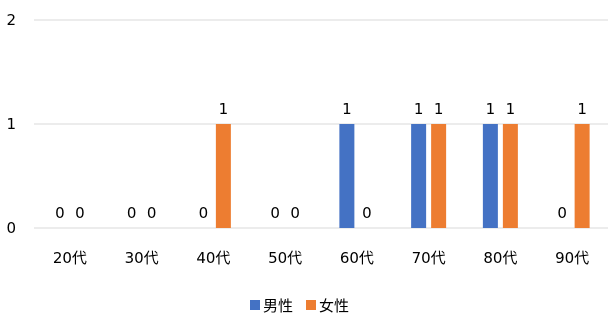 The height and width of the screenshot is (329, 612). What do you see at coordinates (11, 228) in the screenshot?
I see `y-tick-label: 0` at bounding box center [11, 228].